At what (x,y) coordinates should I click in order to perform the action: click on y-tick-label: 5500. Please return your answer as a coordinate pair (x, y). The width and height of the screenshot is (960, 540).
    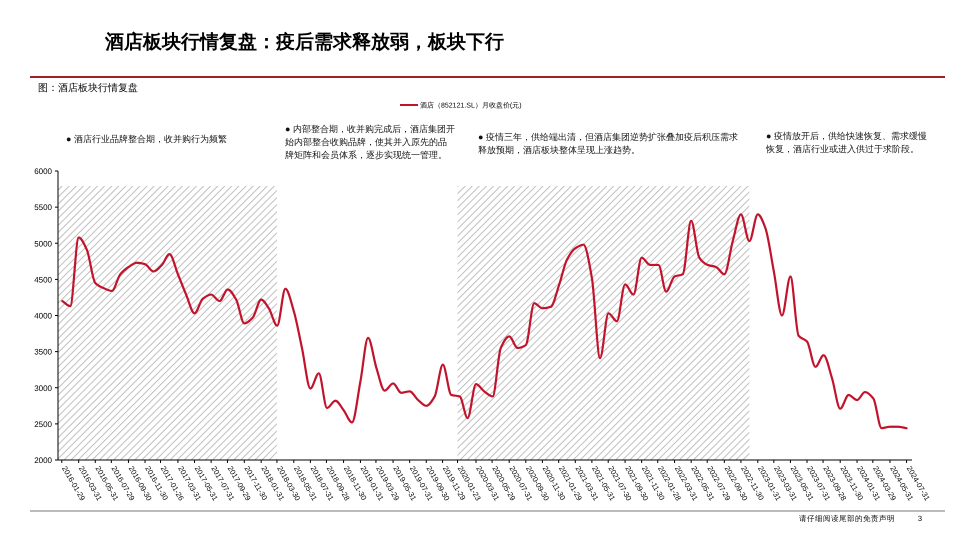
    Looking at the image, I should click on (43, 207).